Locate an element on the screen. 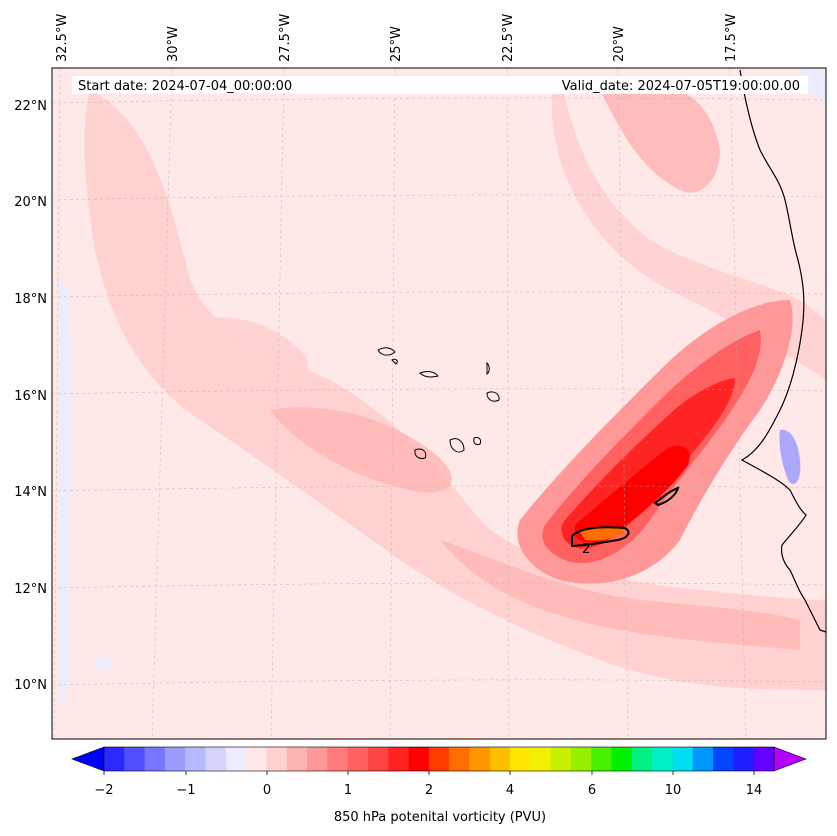 The image size is (837, 836). lat-label-20n: 20°N is located at coordinates (30, 202).